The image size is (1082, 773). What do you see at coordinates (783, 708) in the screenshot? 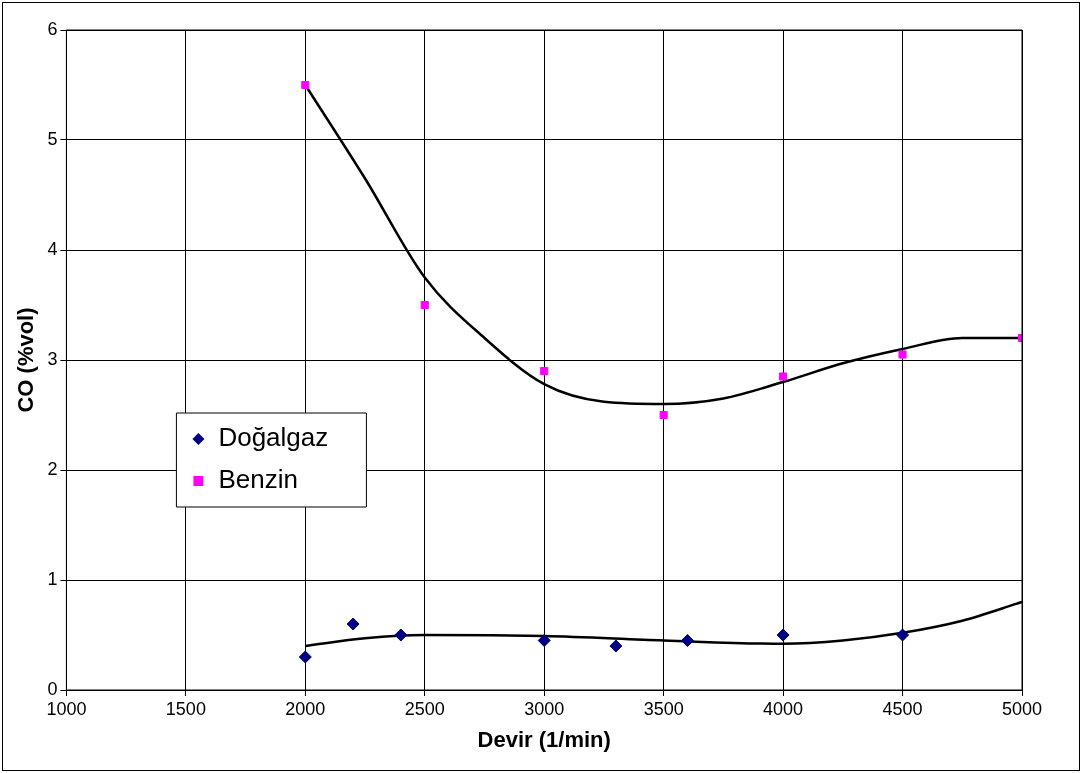
I see `x-tick-label: 4000` at bounding box center [783, 708].